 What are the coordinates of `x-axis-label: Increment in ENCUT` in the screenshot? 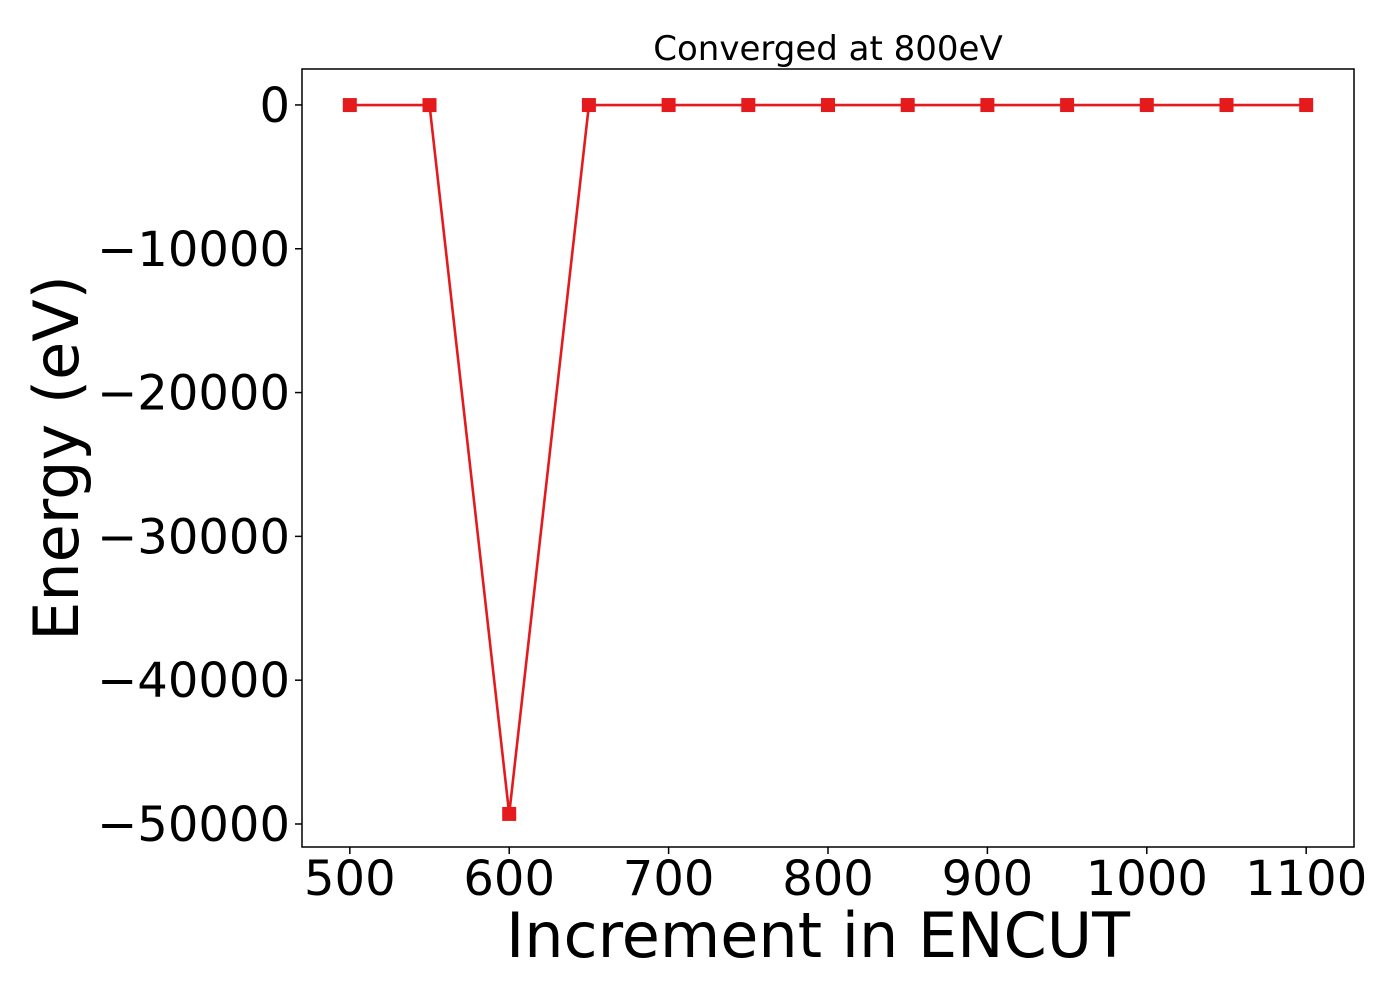 It's located at (818, 935).